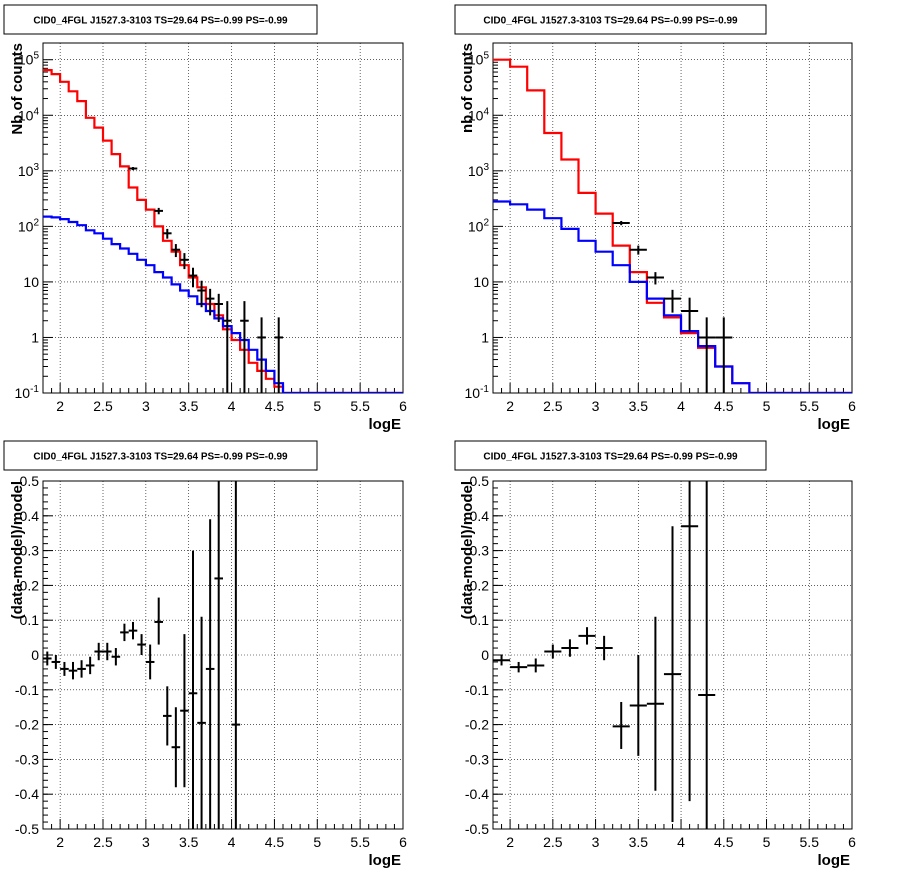 This screenshot has width=898, height=880. I want to click on total-model-histogram, so click(223, 231).